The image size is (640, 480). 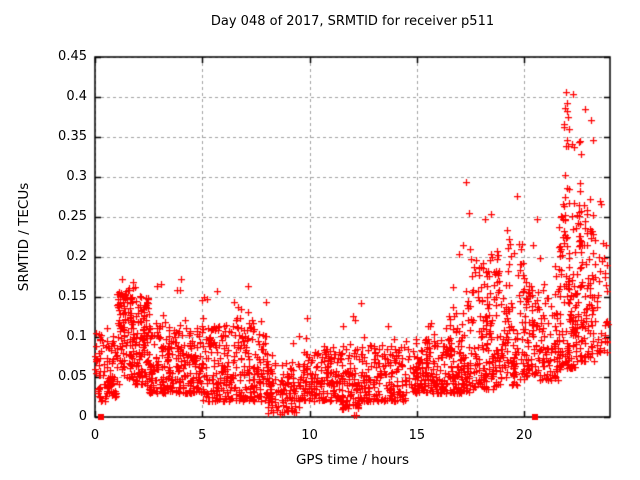 I want to click on x-tick-label: 10, so click(x=309, y=435).